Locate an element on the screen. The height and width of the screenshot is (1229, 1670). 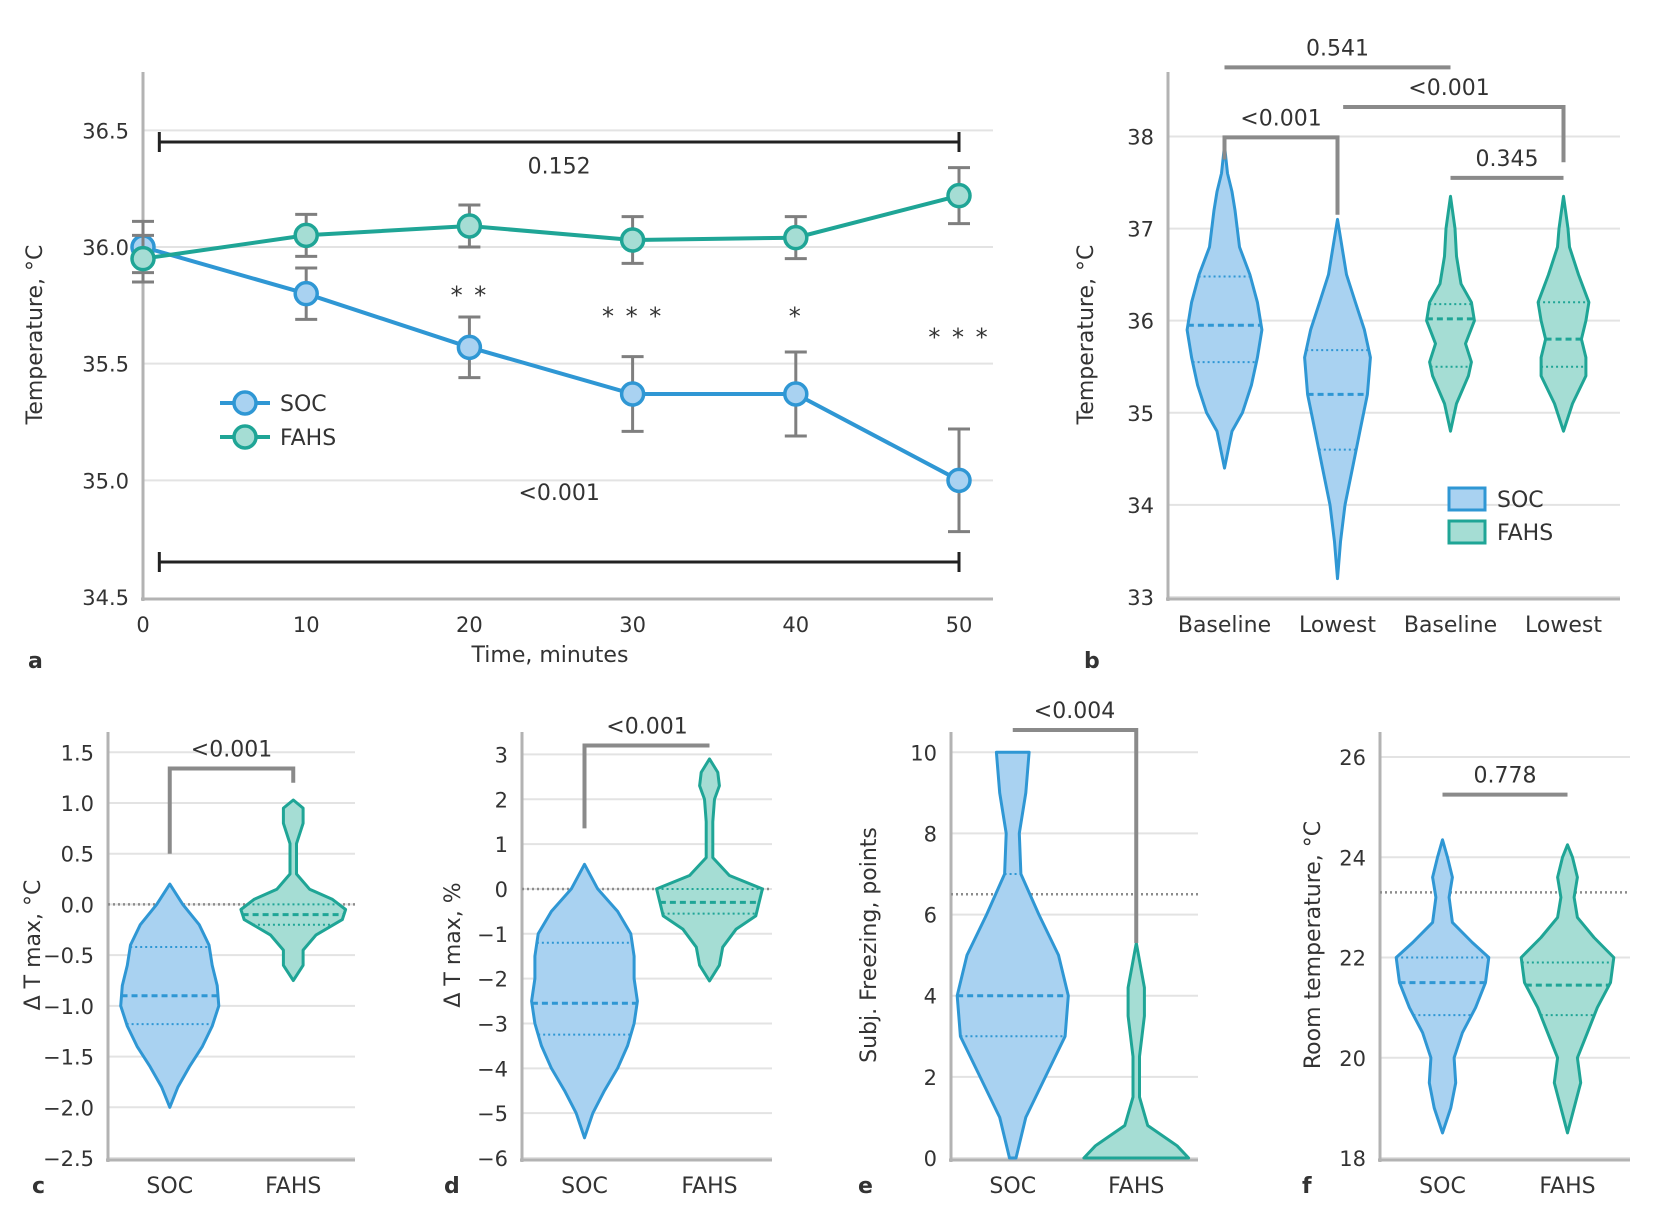
y-tick-label: 10 is located at coordinates (923, 753).